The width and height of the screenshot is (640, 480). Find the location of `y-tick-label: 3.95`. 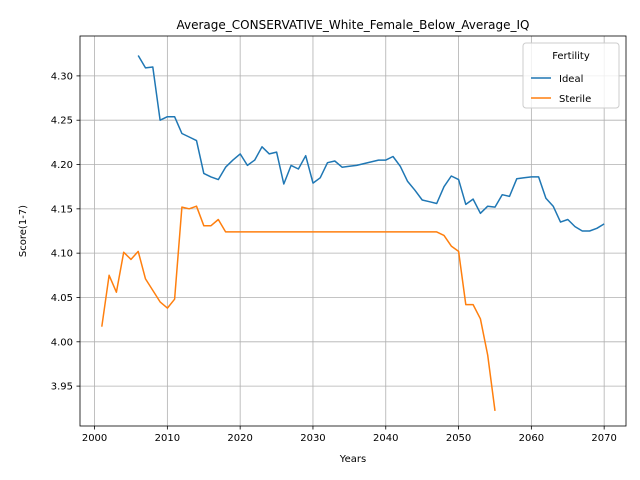

y-tick-label: 3.95 is located at coordinates (62, 387).